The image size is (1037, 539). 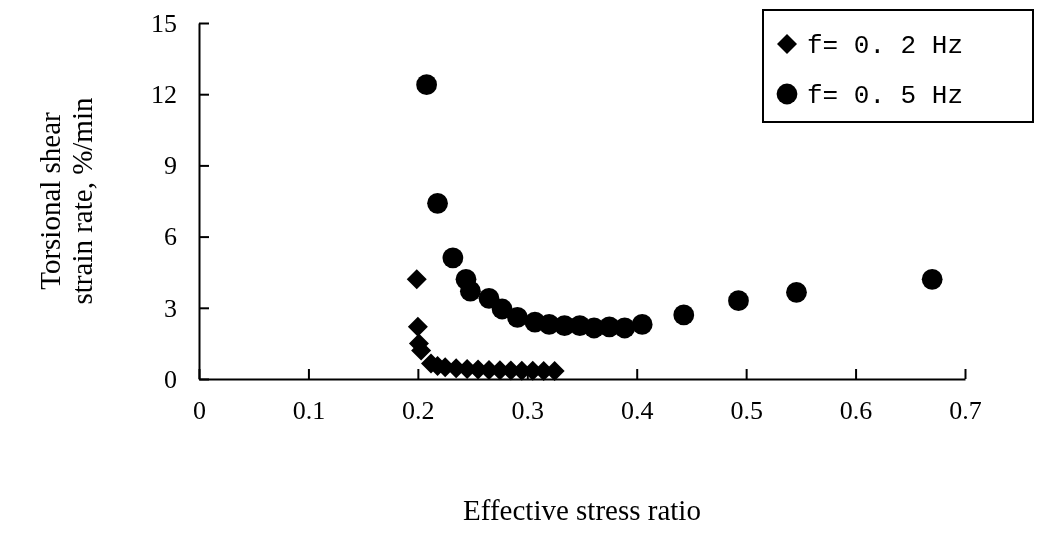 What do you see at coordinates (528, 411) in the screenshot?
I see `x-tick-label: 0.3` at bounding box center [528, 411].